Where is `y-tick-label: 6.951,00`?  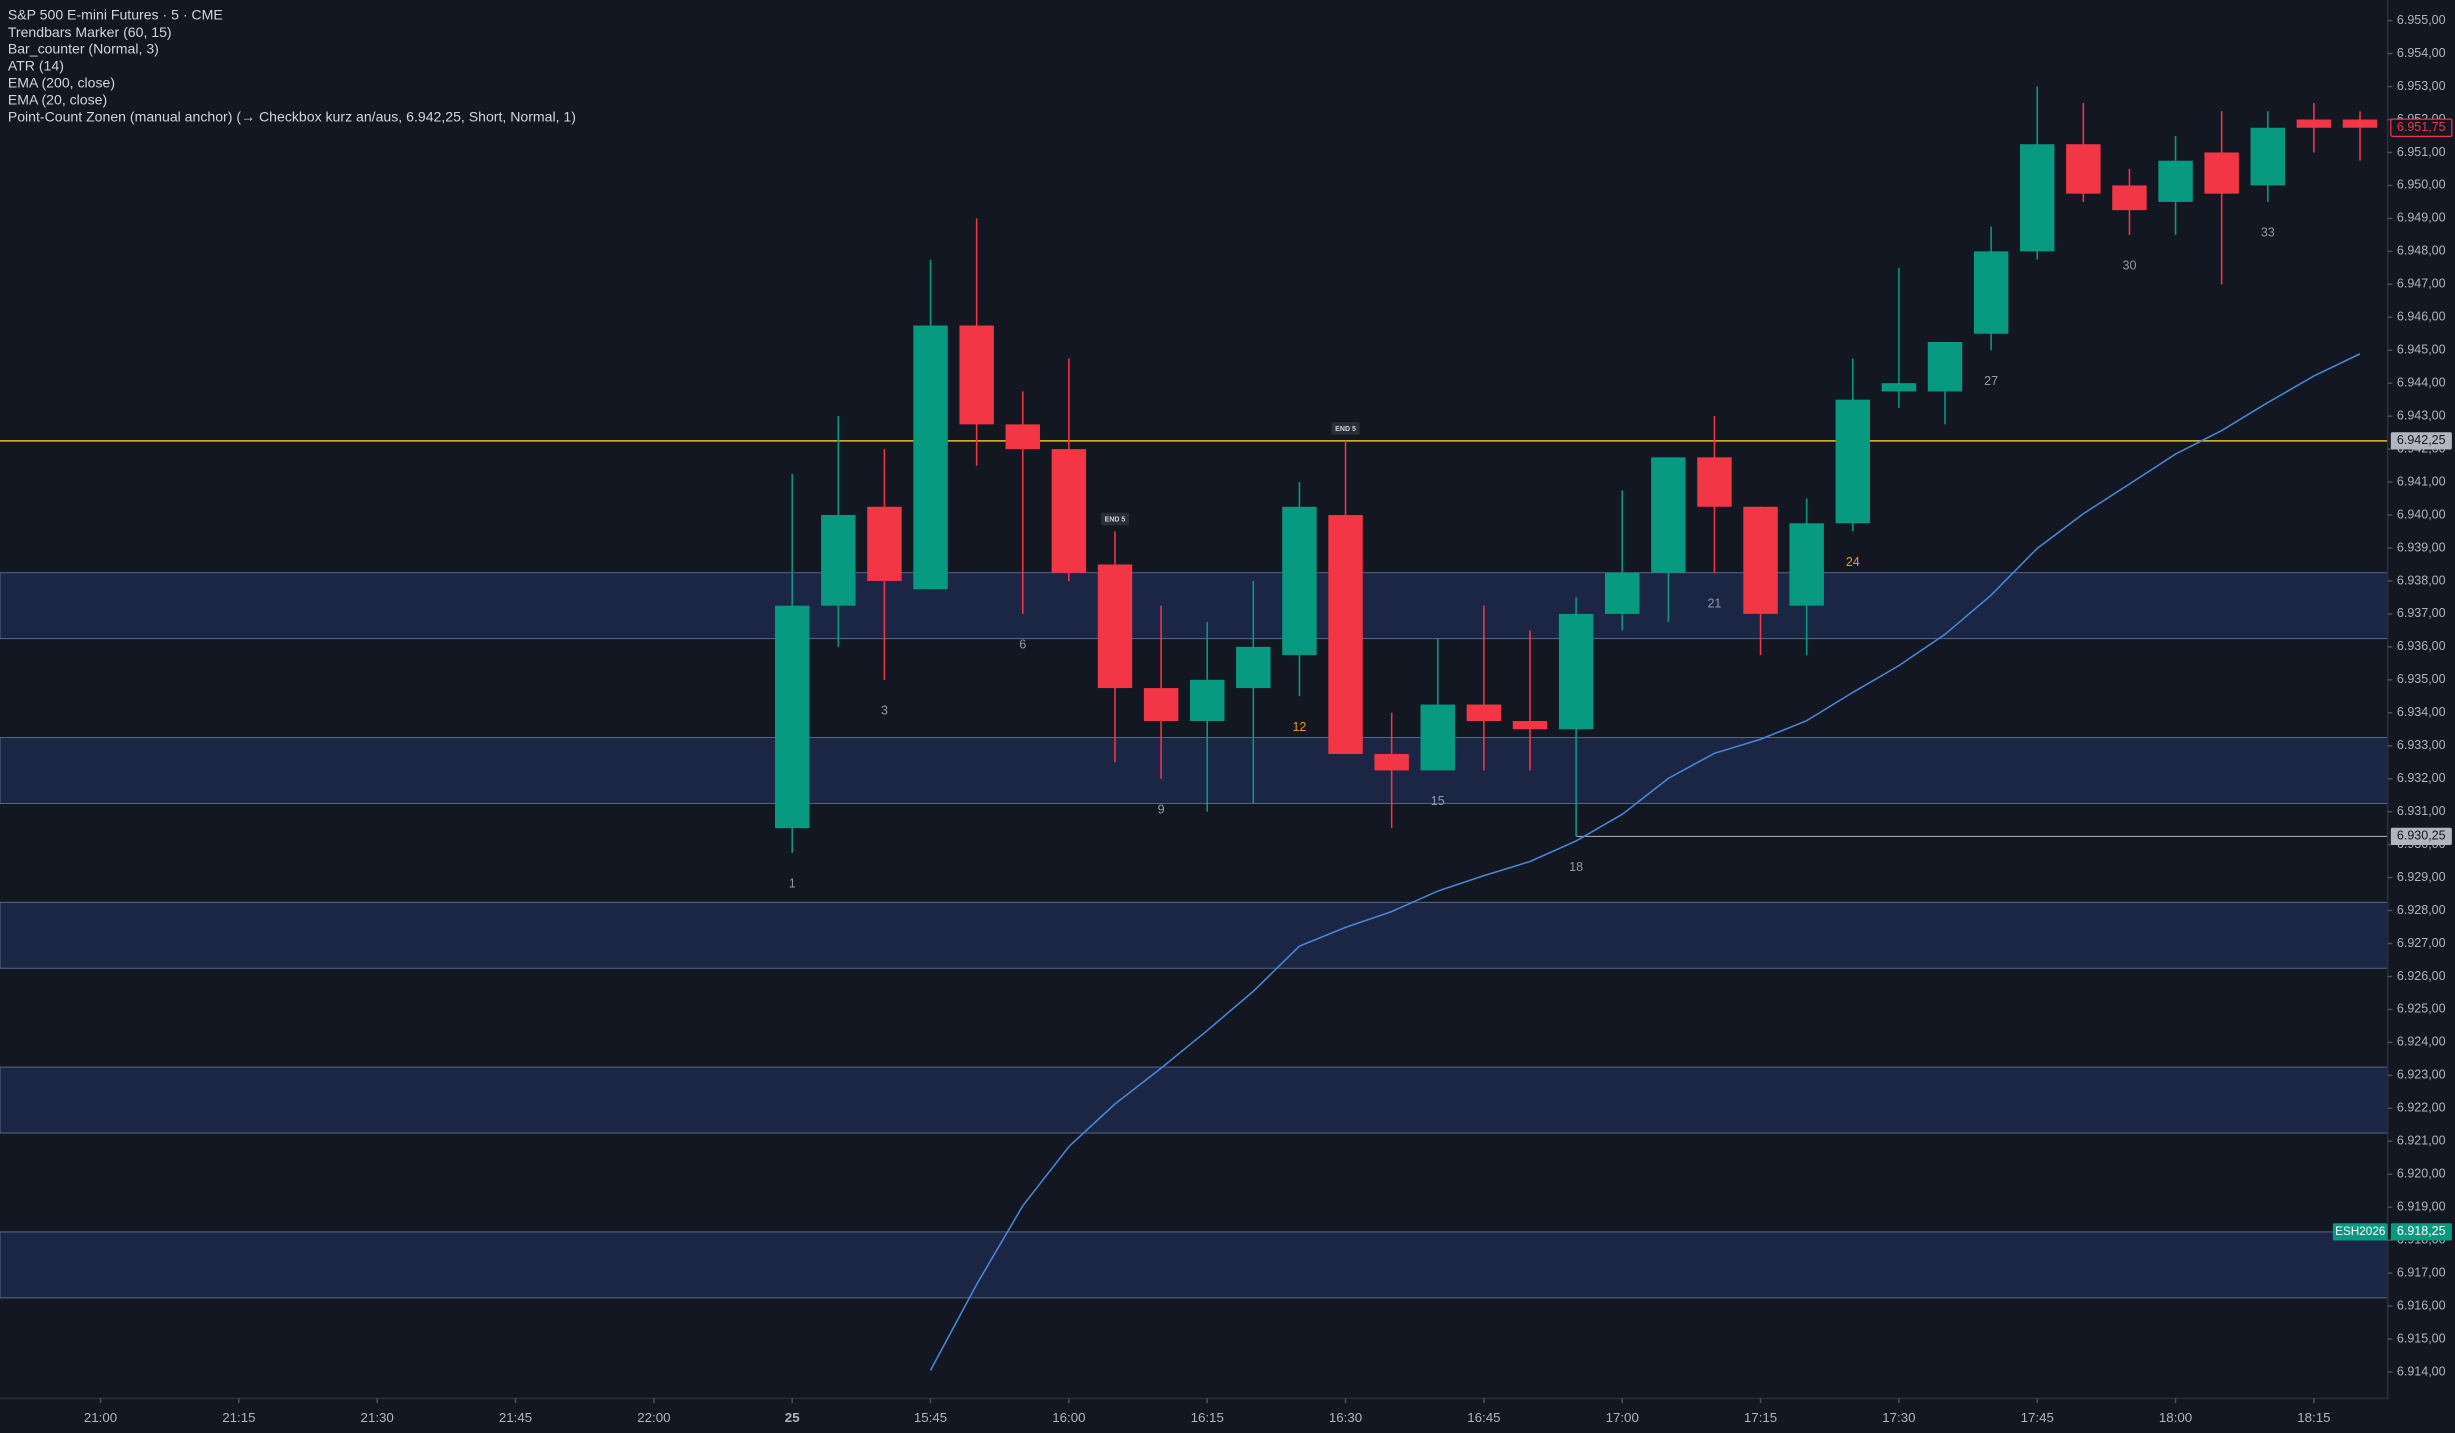 y-tick-label: 6.951,00 is located at coordinates (2421, 152).